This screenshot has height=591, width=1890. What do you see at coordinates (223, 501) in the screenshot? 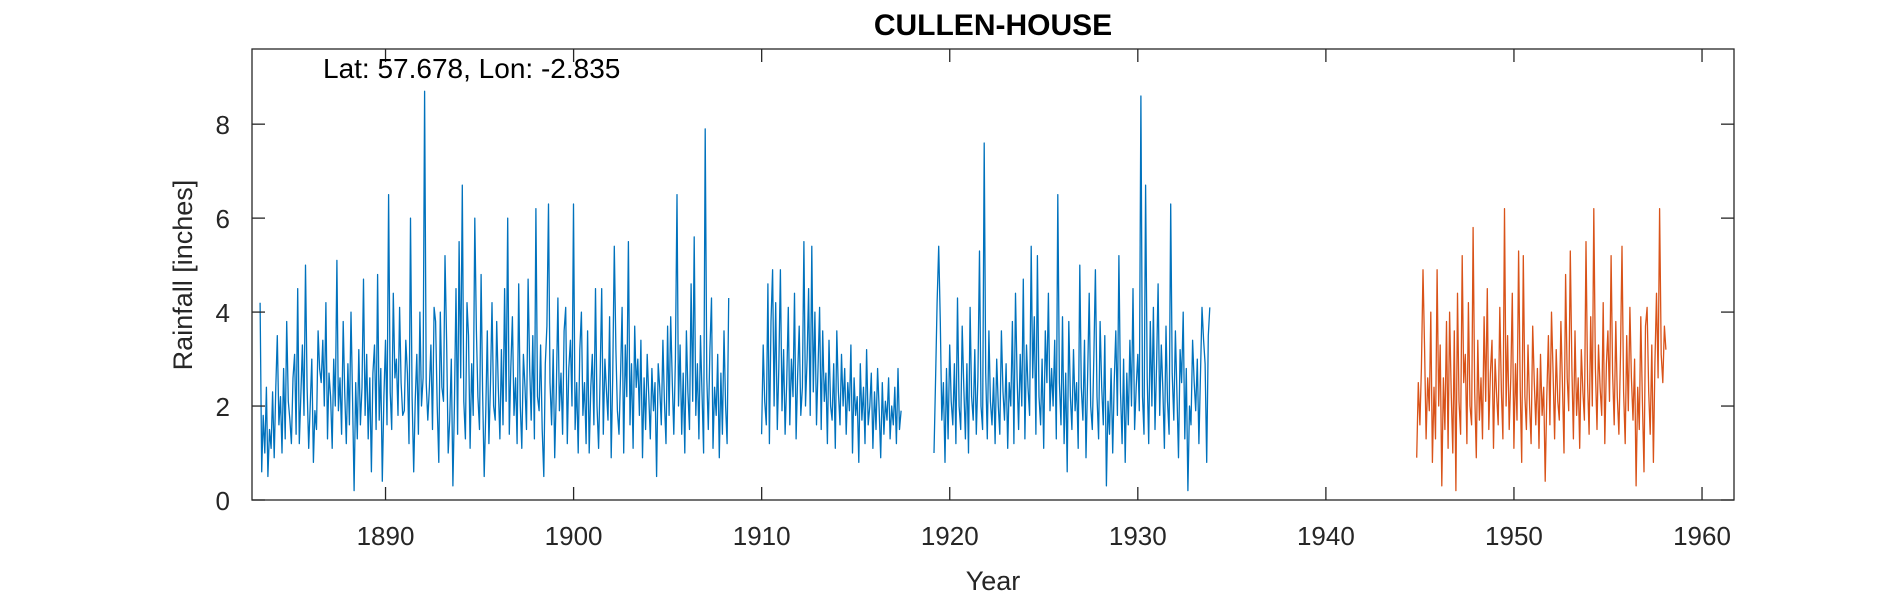
I see `y-tick-label: 0` at bounding box center [223, 501].